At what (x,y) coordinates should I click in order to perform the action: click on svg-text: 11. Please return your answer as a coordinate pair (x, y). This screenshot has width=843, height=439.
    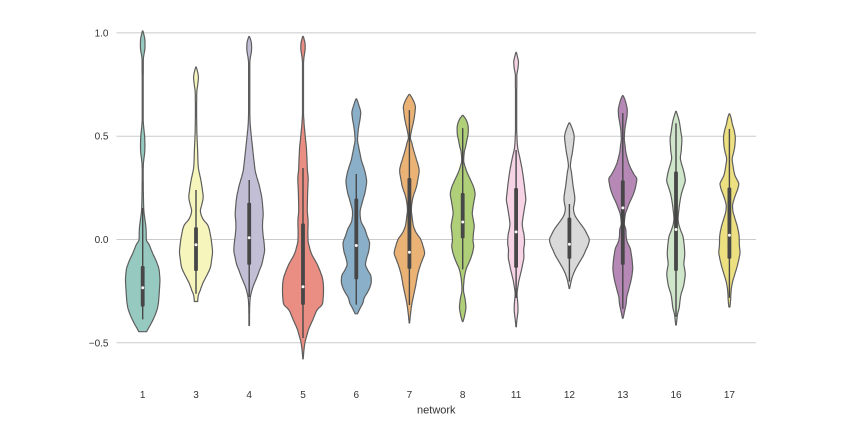
    Looking at the image, I should click on (516, 395).